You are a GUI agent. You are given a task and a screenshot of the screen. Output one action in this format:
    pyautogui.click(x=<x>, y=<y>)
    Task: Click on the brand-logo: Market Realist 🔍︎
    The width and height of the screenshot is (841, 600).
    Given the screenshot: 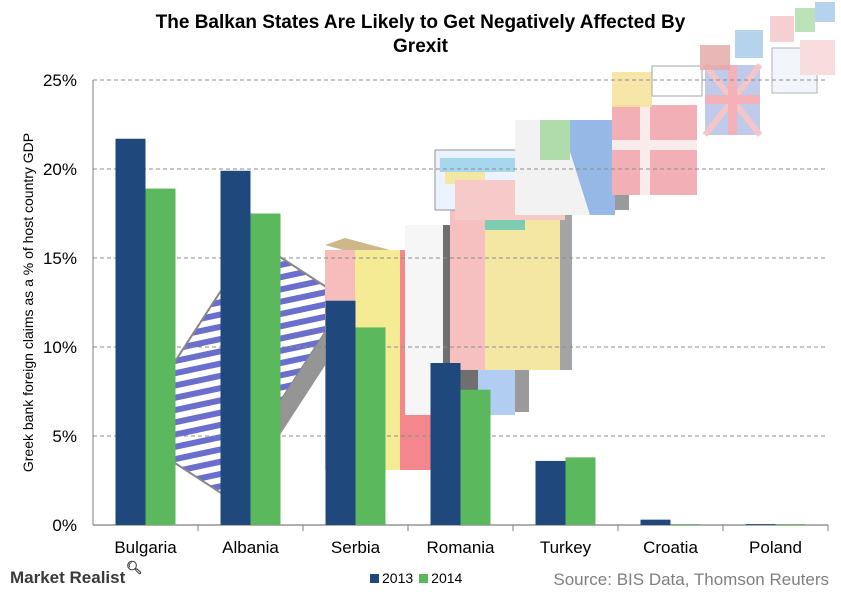 What is the action you would take?
    pyautogui.click(x=76, y=574)
    